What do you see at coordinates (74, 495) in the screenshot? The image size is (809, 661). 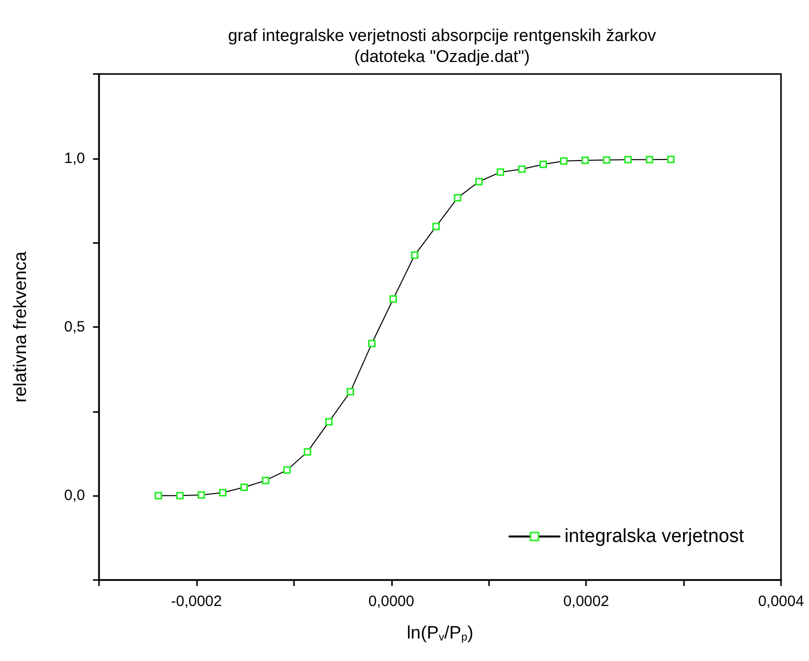 I see `y-tick-label: 0,0` at bounding box center [74, 495].